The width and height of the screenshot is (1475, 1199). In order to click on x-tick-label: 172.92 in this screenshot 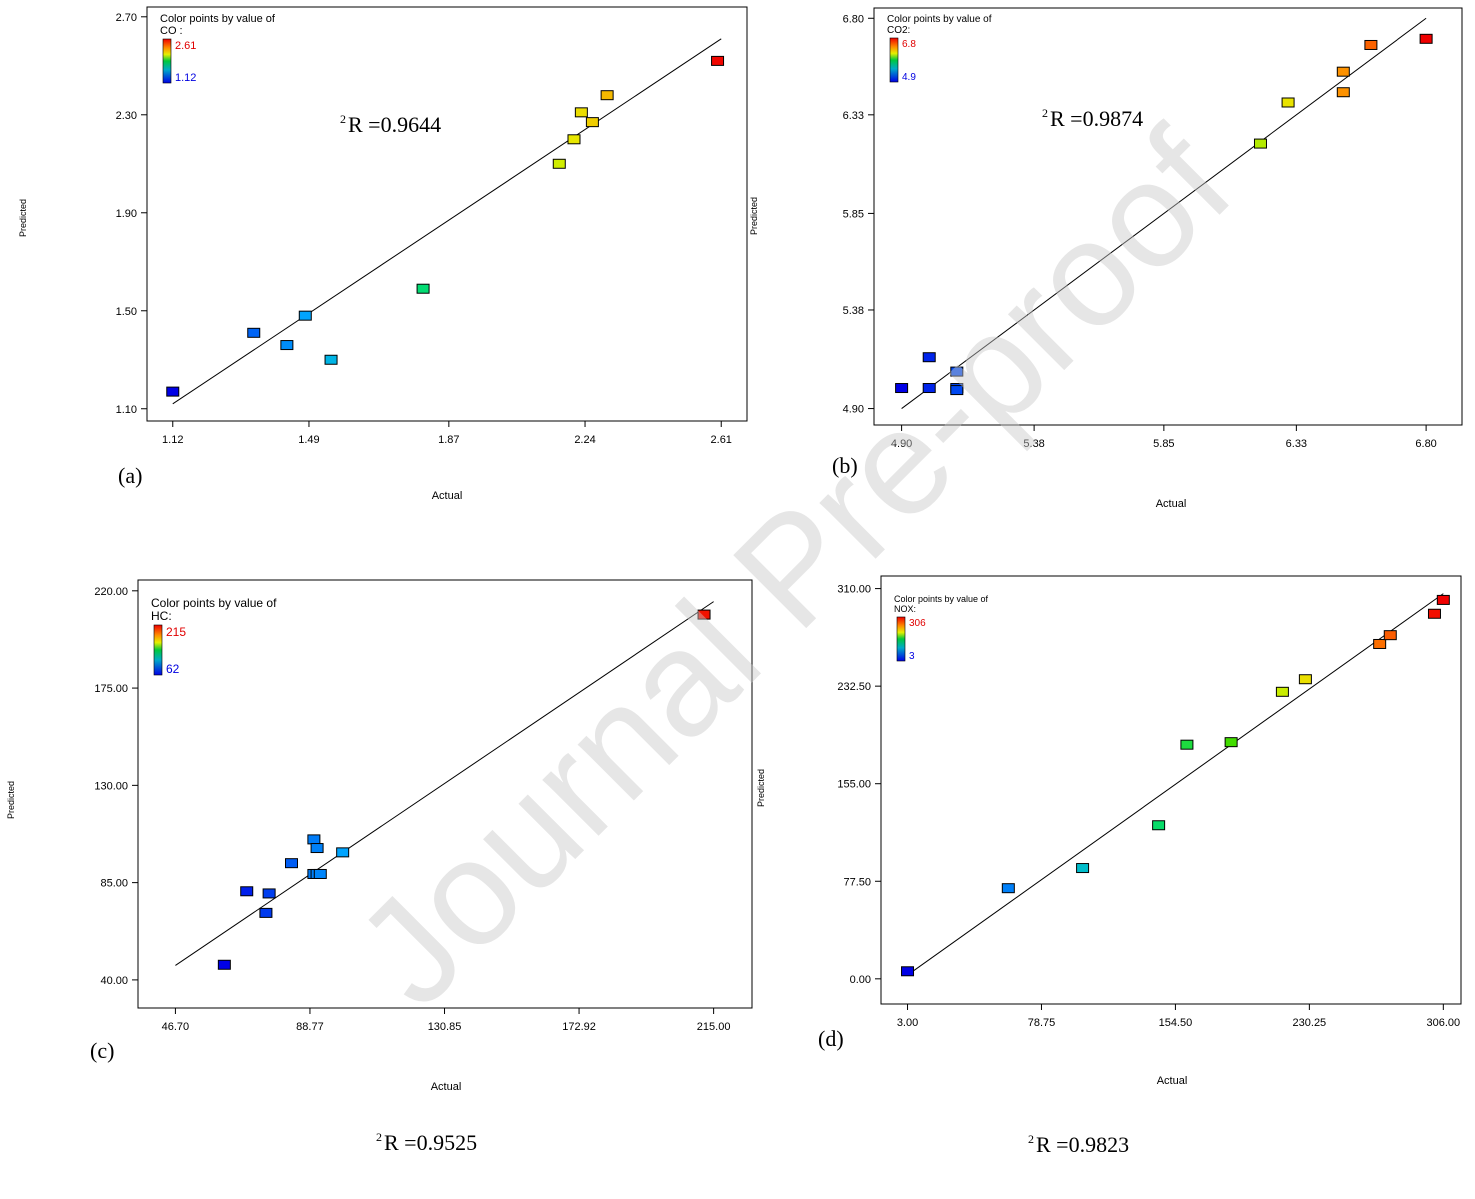, I will do `click(579, 1027)`.